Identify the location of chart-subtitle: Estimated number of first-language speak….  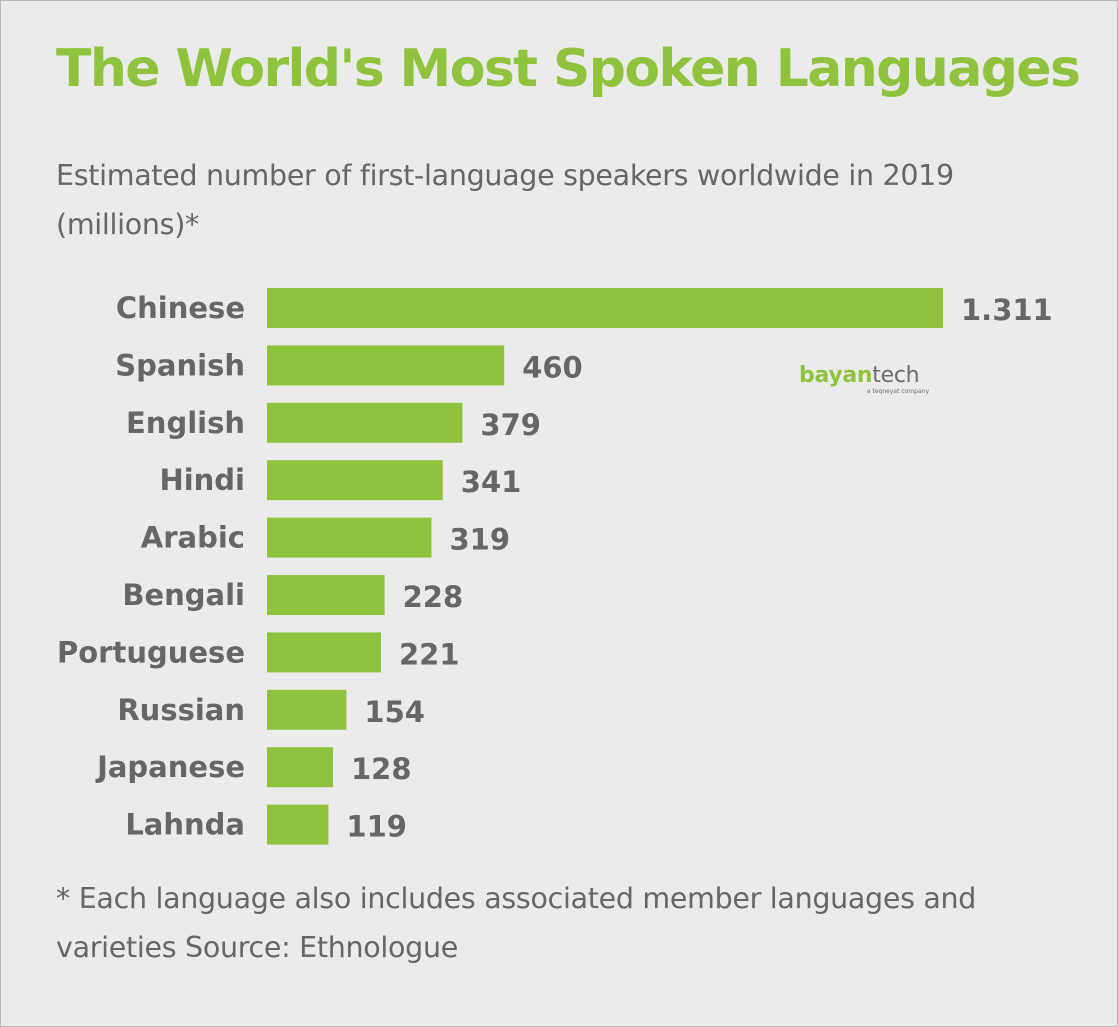
(505, 200).